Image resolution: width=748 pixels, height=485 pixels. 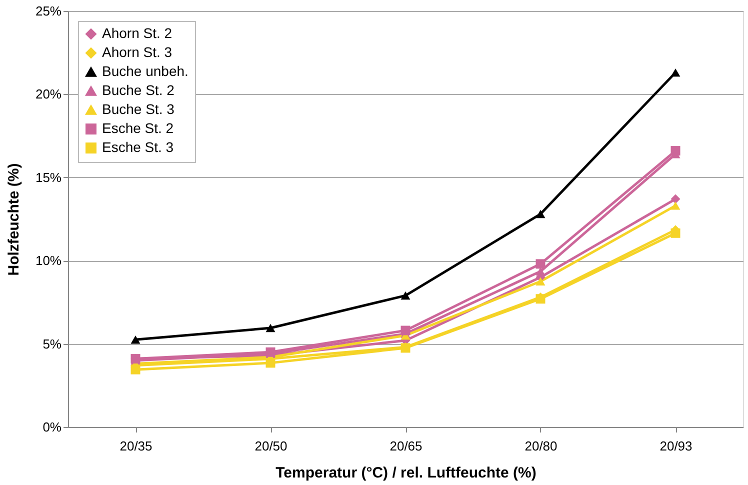 What do you see at coordinates (48, 11) in the screenshot?
I see `y-tick-label: 25%` at bounding box center [48, 11].